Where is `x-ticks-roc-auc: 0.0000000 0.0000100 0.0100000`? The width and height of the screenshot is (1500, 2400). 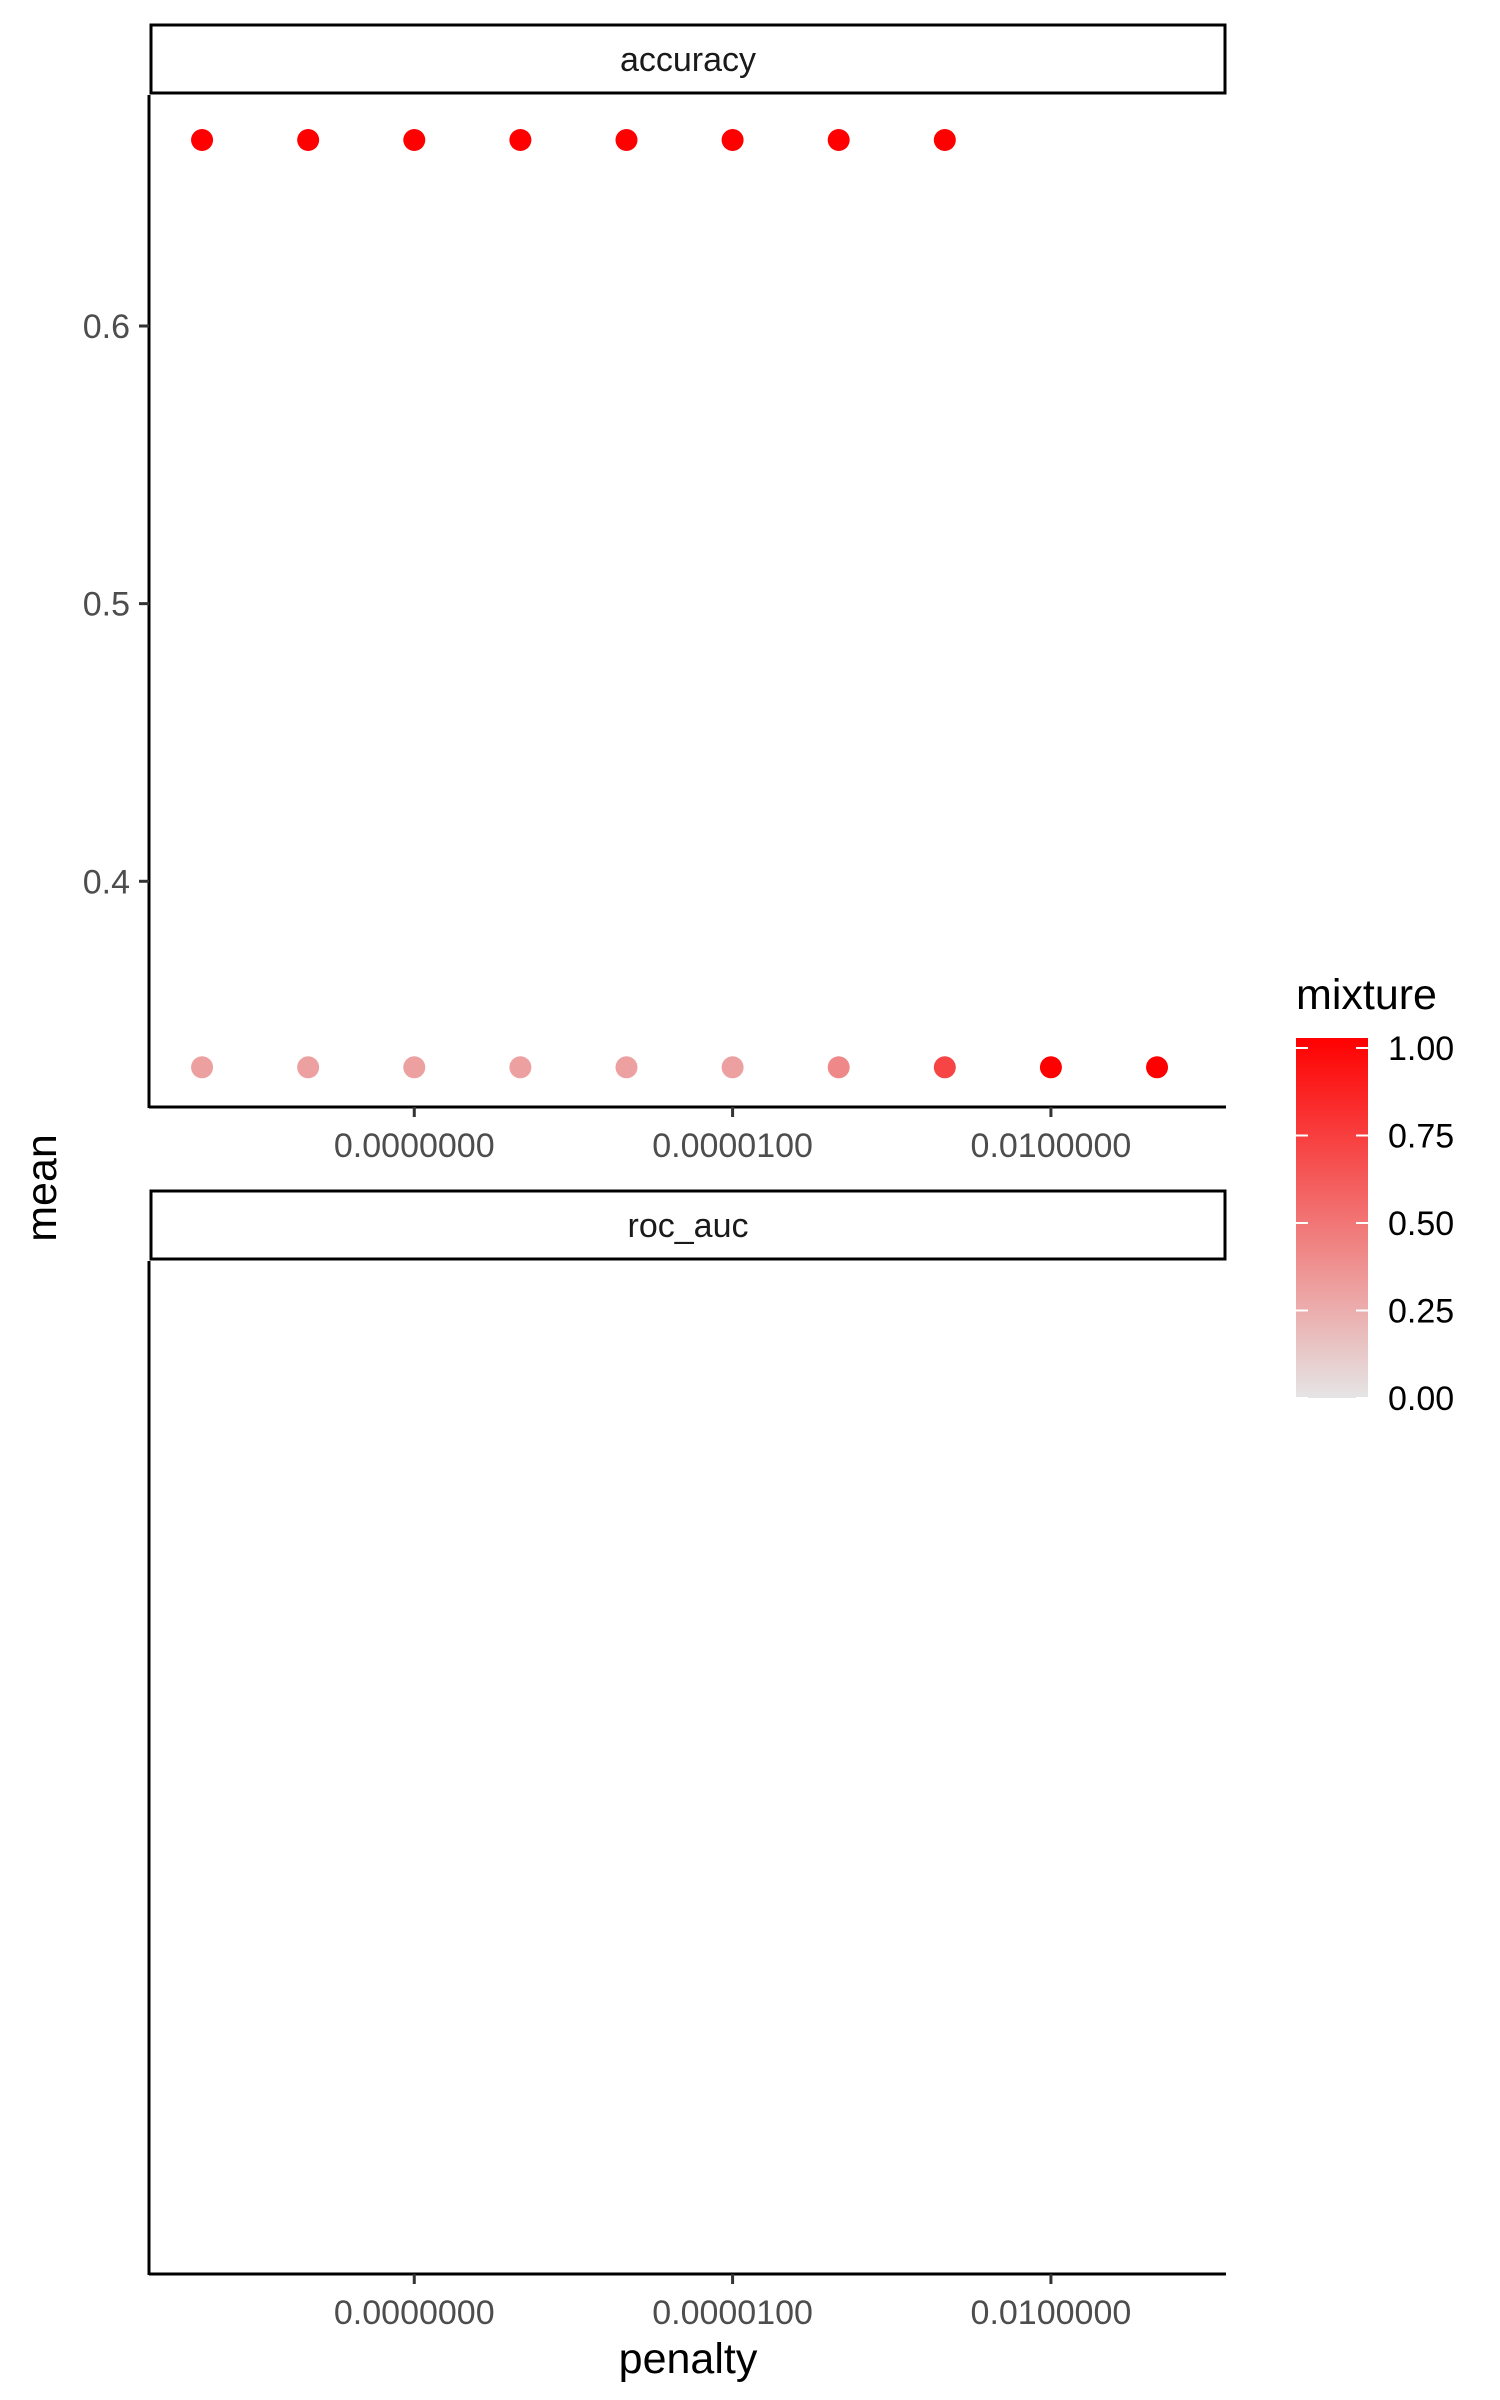
x-ticks-roc-auc: 0.0000000 0.0000100 0.0100000 is located at coordinates (732, 2303).